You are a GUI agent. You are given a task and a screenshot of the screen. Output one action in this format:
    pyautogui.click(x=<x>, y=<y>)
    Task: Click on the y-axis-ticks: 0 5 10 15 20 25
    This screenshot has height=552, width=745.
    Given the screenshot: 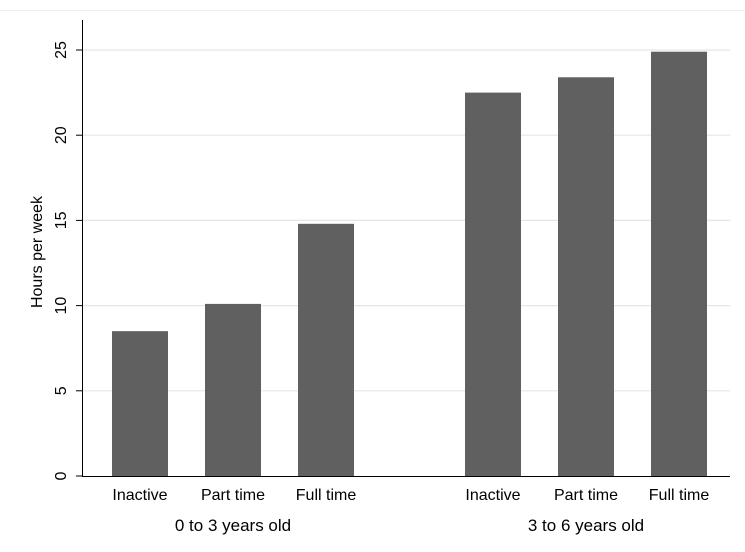 What is the action you would take?
    pyautogui.click(x=67, y=260)
    